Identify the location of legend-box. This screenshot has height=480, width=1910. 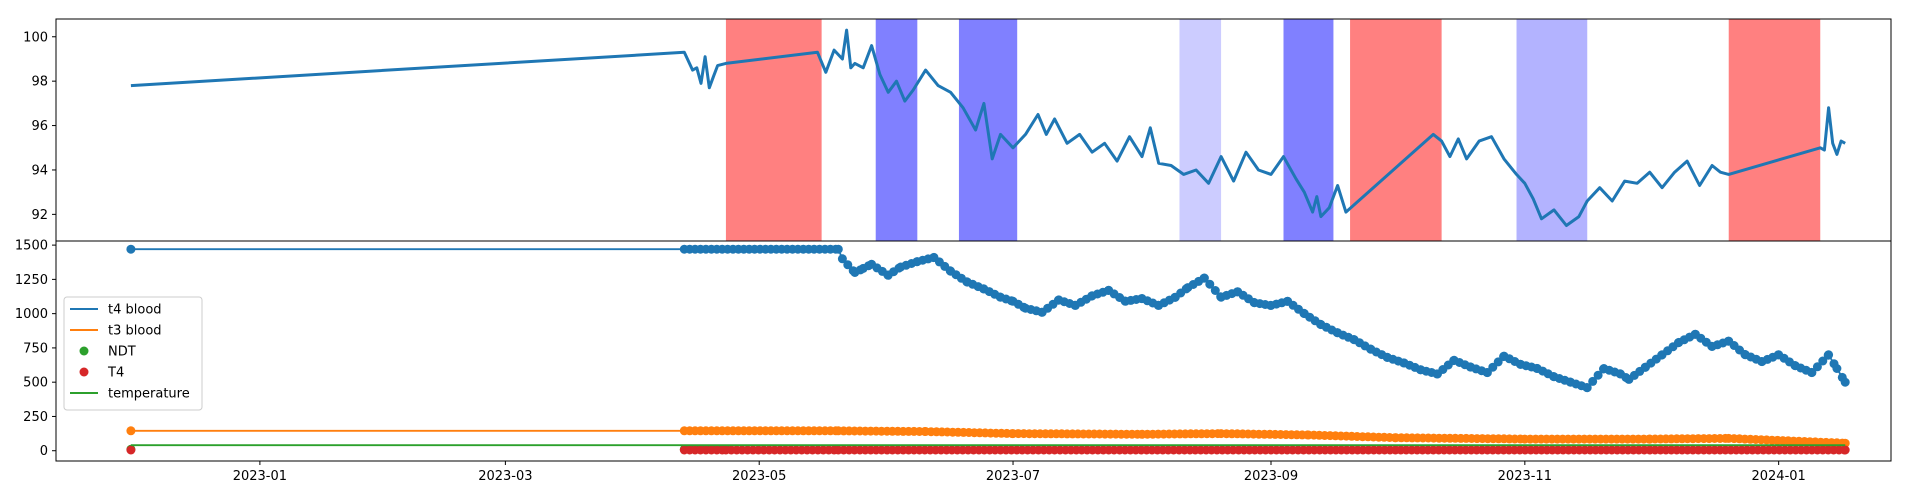
(133, 353).